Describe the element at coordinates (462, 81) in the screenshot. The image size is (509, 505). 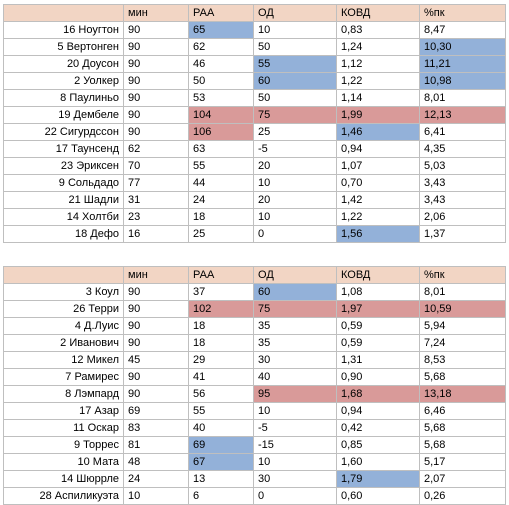
I see `cell-pct-pk: 10,98` at that location.